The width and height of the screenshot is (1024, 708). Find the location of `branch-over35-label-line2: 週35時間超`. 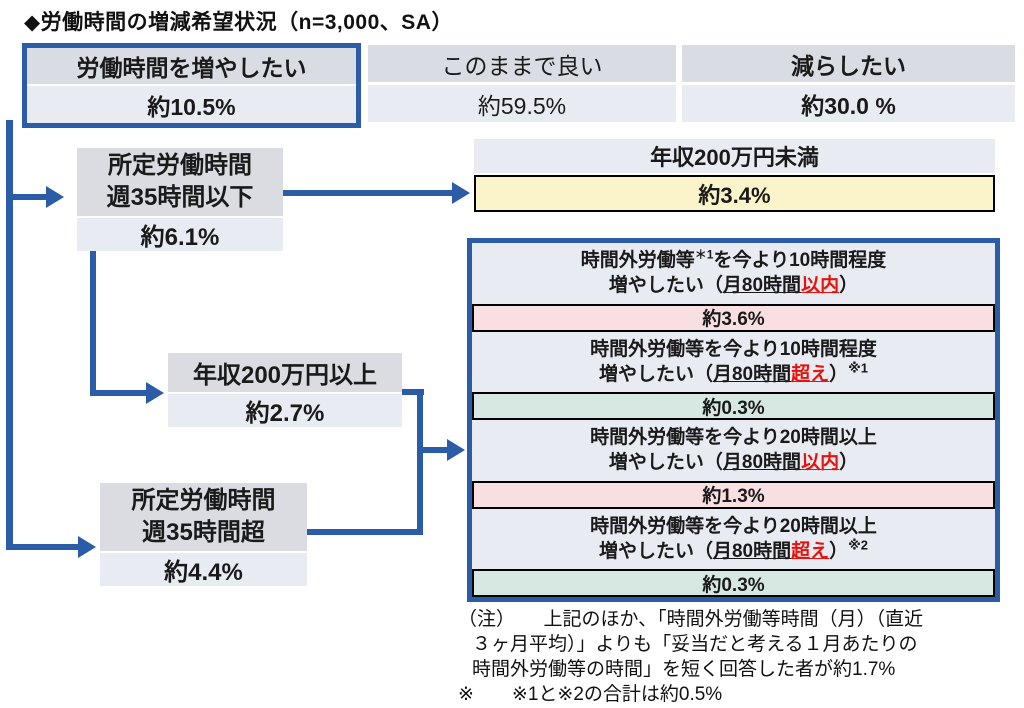

branch-over35-label-line2: 週35時間超 is located at coordinates (203, 532).